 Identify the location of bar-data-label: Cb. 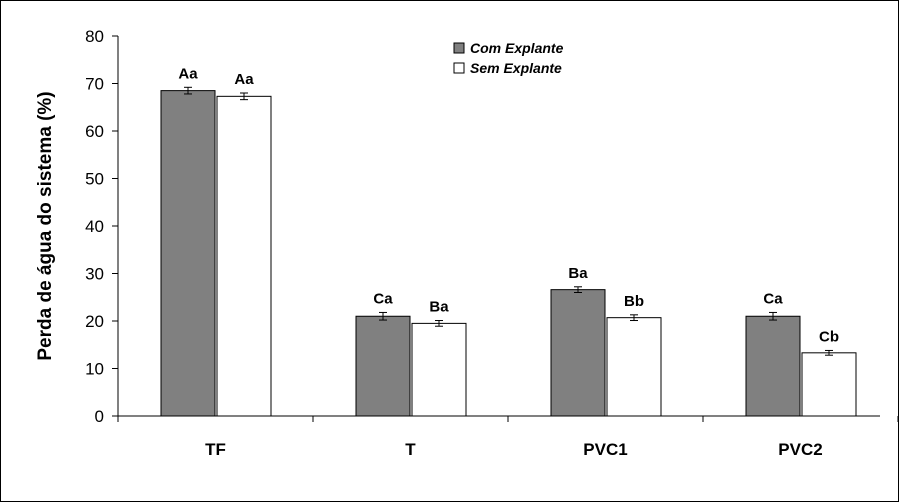
(829, 336).